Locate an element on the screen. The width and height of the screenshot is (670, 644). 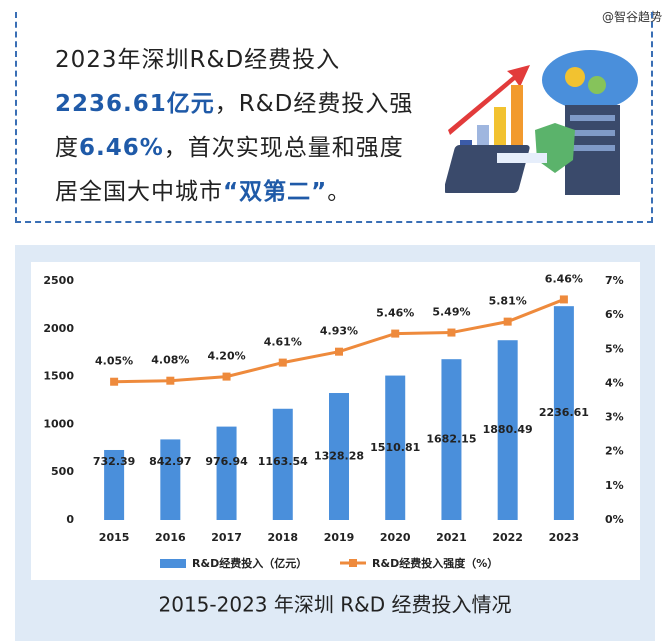
y2-tick-label: 1% is located at coordinates (614, 485).